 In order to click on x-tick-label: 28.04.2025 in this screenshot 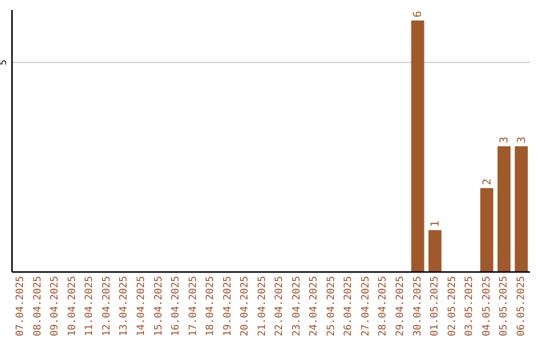, I will do `click(383, 306)`.